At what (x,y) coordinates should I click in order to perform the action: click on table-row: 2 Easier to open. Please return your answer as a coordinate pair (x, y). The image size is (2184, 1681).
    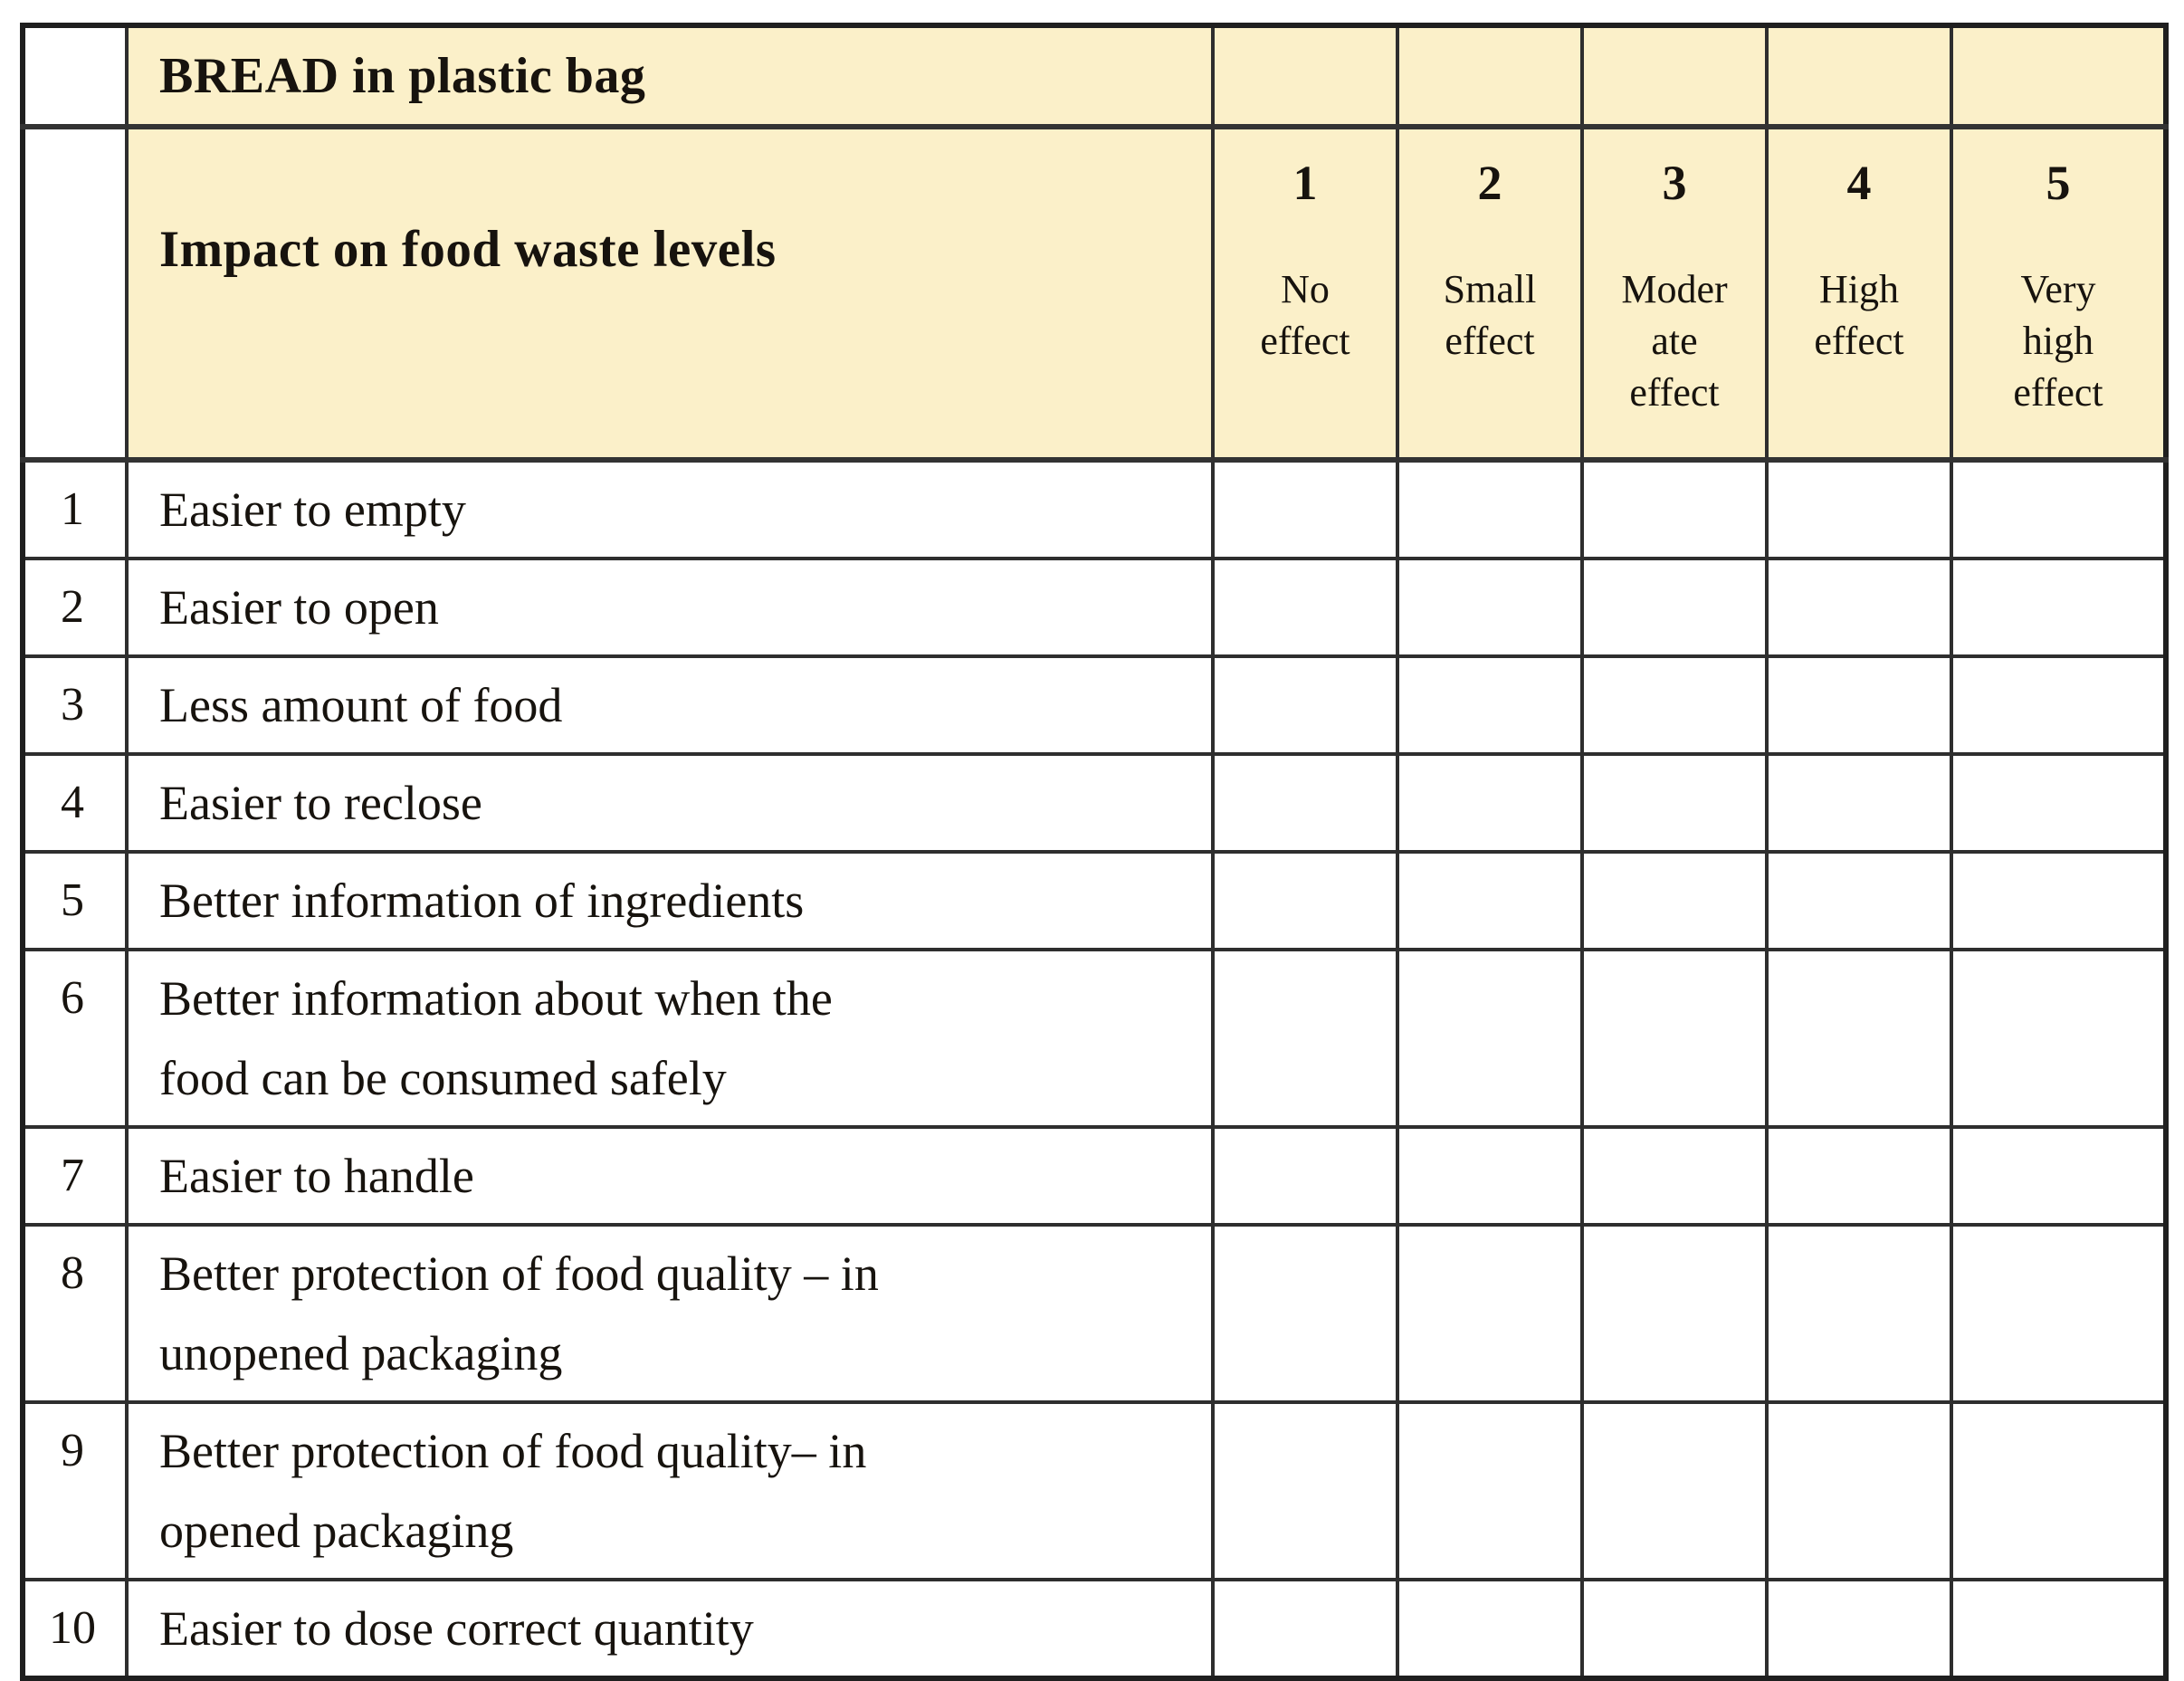
    Looking at the image, I should click on (1094, 607).